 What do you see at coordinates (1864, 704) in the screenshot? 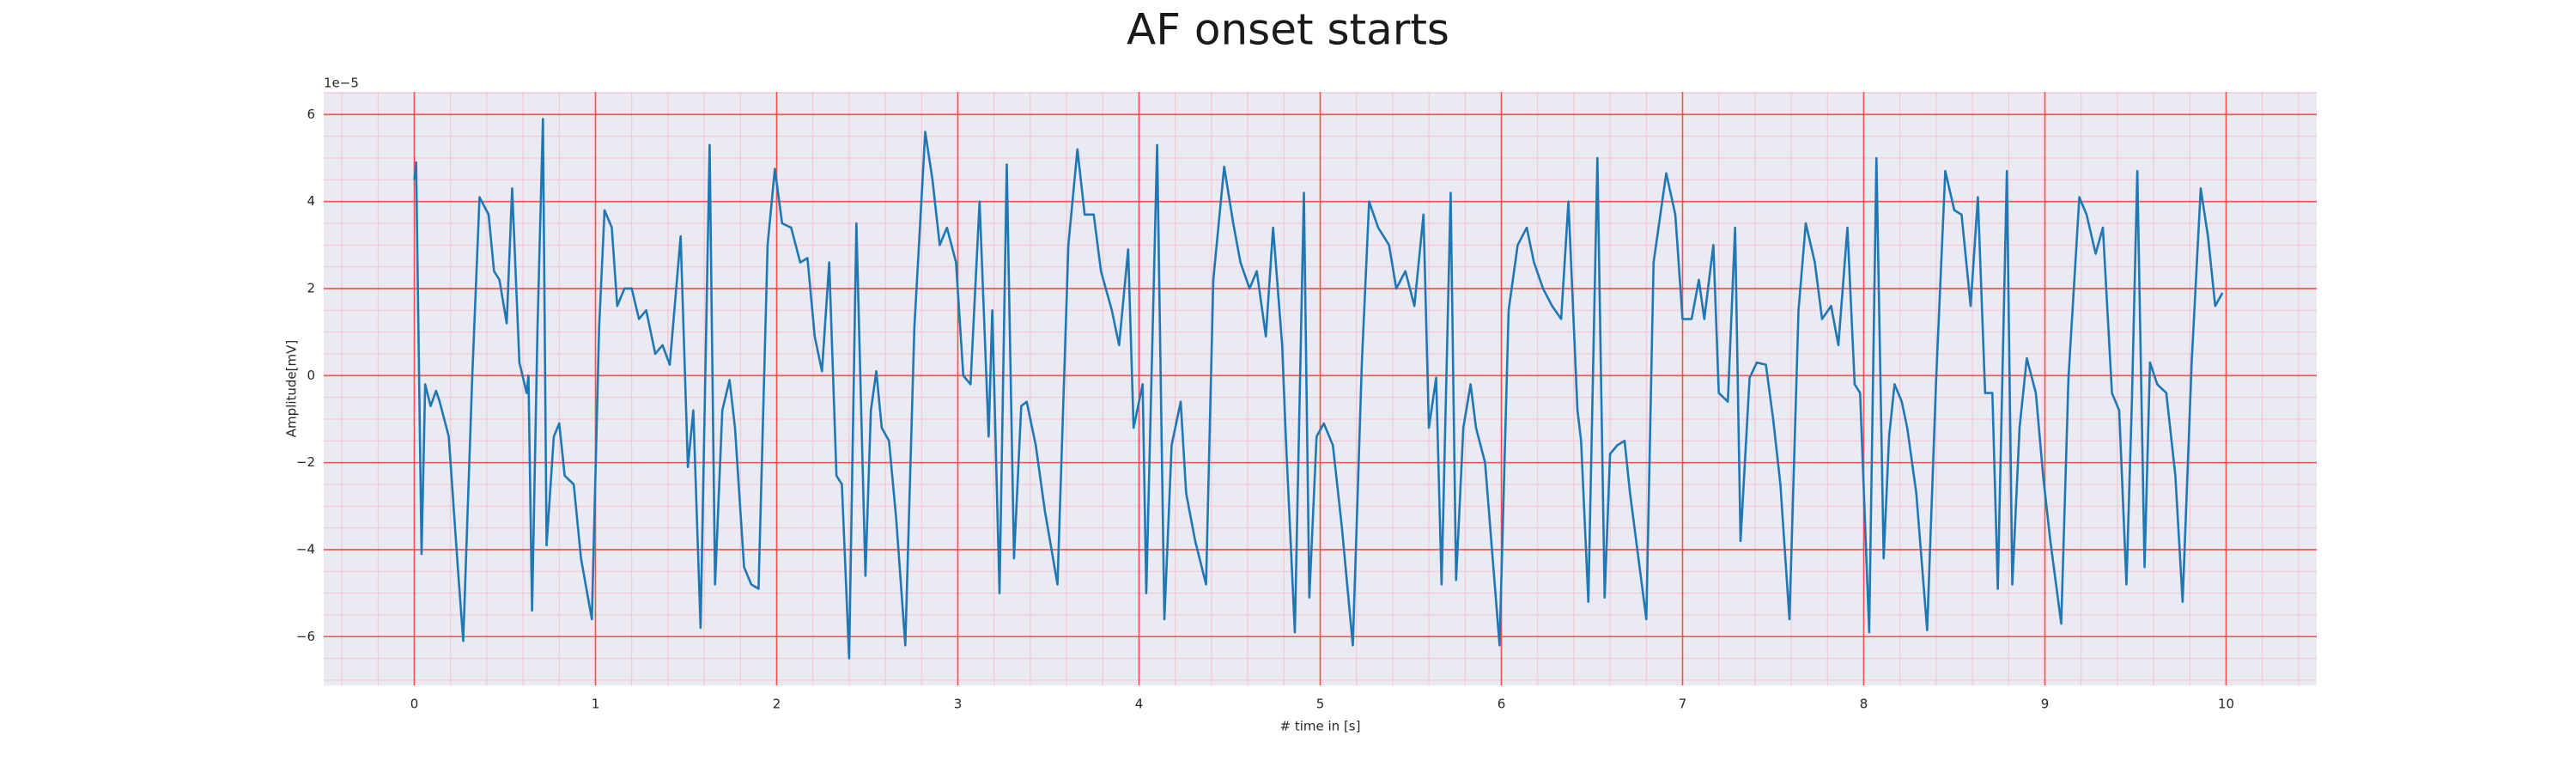
I see `x-tick-label: 8` at bounding box center [1864, 704].